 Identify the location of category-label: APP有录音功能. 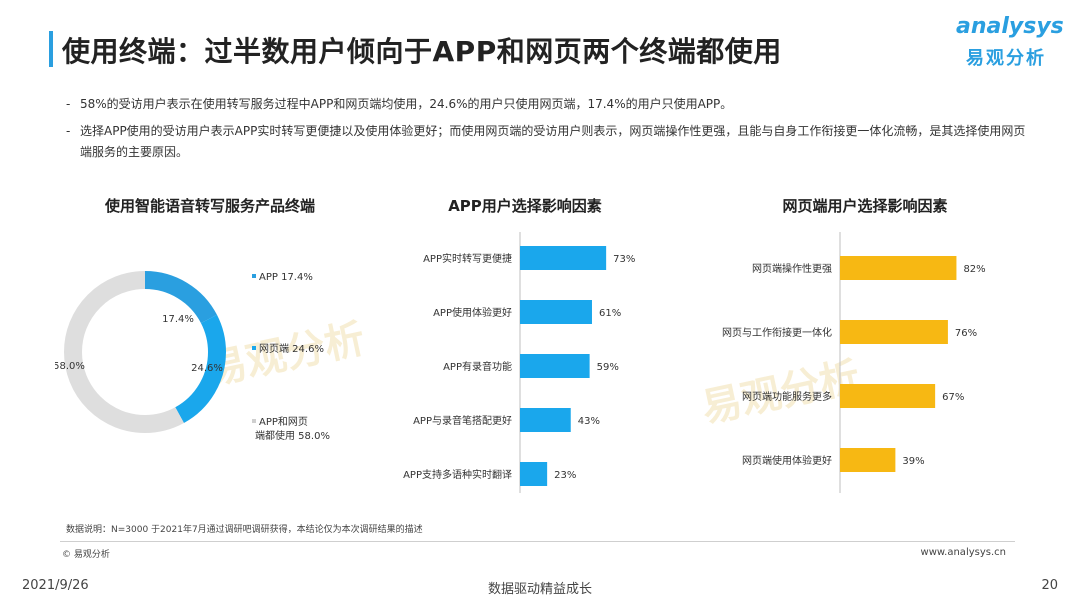
(477, 366).